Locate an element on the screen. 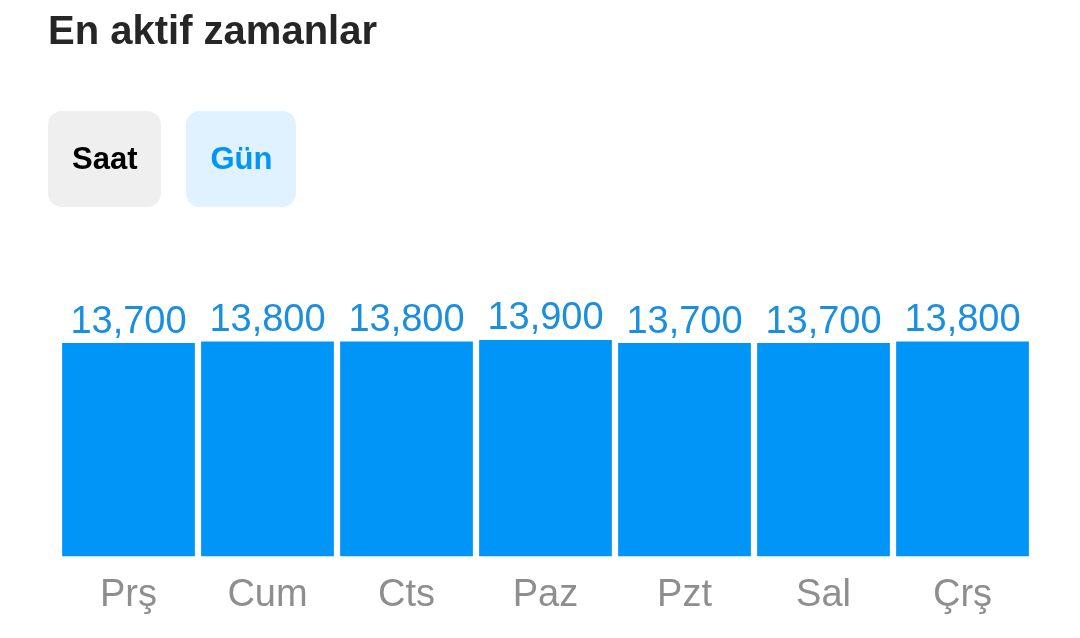  data-label: 13,900 is located at coordinates (545, 316).